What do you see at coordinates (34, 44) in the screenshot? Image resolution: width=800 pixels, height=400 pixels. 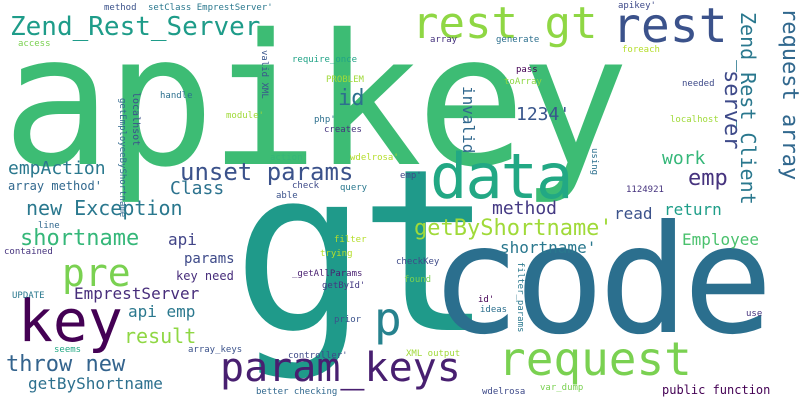 I see `word-access: access` at bounding box center [34, 44].